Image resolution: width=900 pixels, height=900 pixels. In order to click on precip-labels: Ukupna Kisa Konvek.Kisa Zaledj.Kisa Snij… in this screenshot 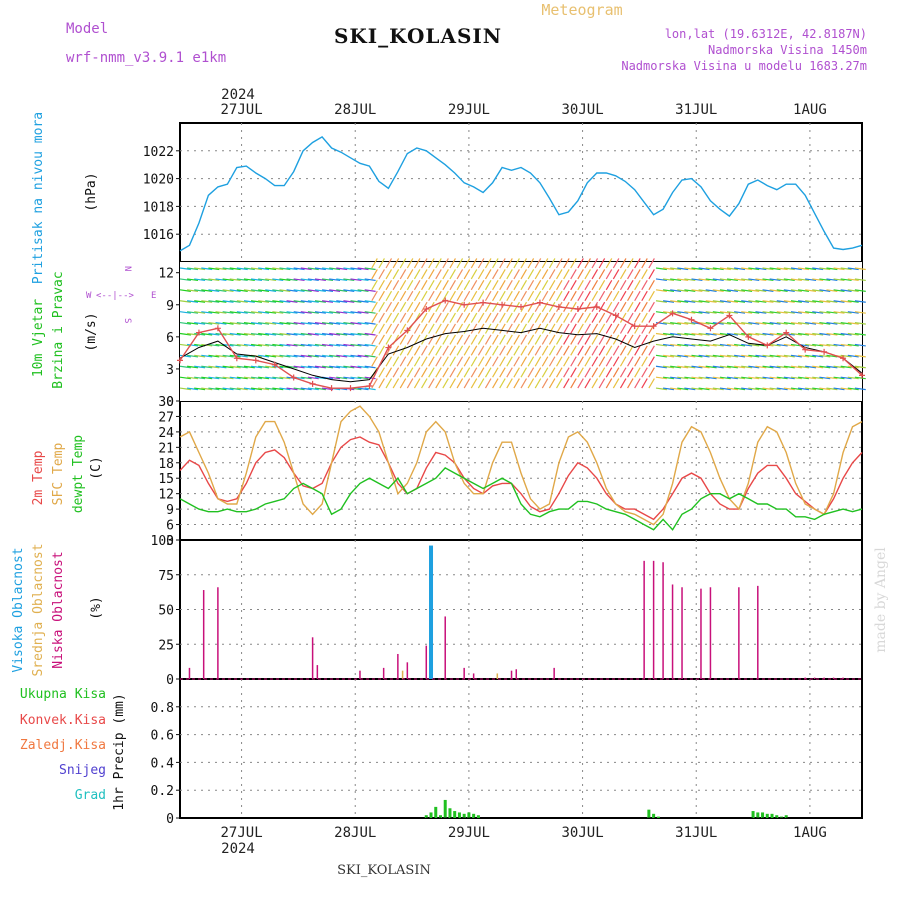, I will do `click(73, 749)`.